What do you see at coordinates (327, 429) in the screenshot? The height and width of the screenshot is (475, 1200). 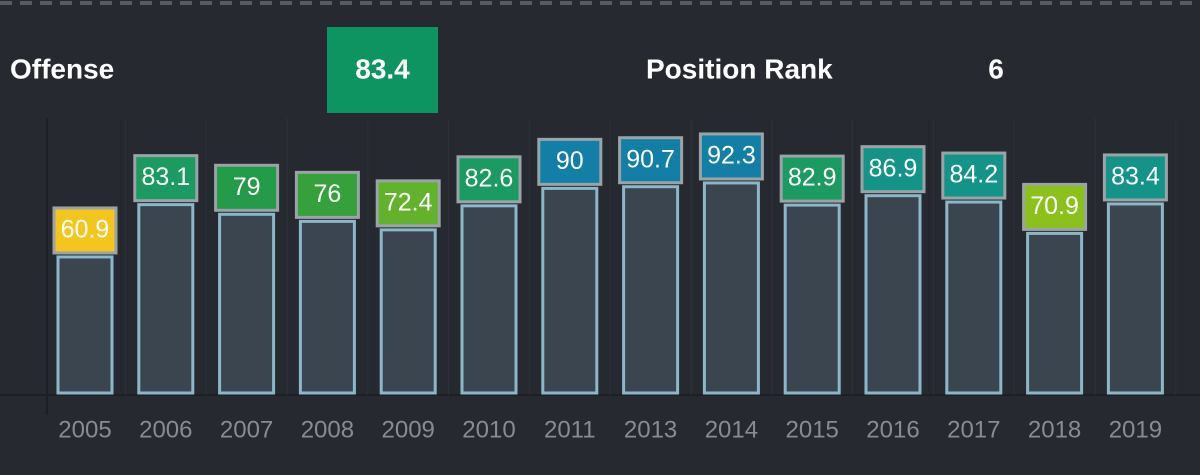 I see `x-tick-label: 2008` at bounding box center [327, 429].